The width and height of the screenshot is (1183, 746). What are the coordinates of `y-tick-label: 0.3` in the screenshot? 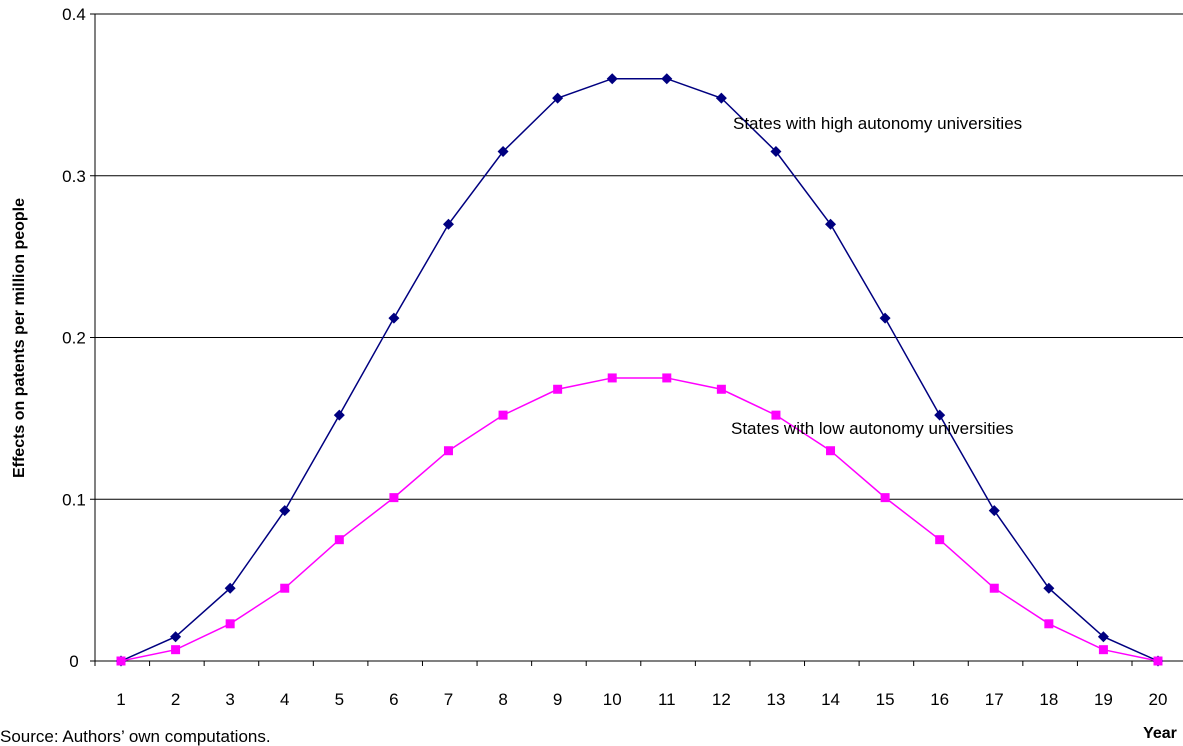 It's located at (74, 176).